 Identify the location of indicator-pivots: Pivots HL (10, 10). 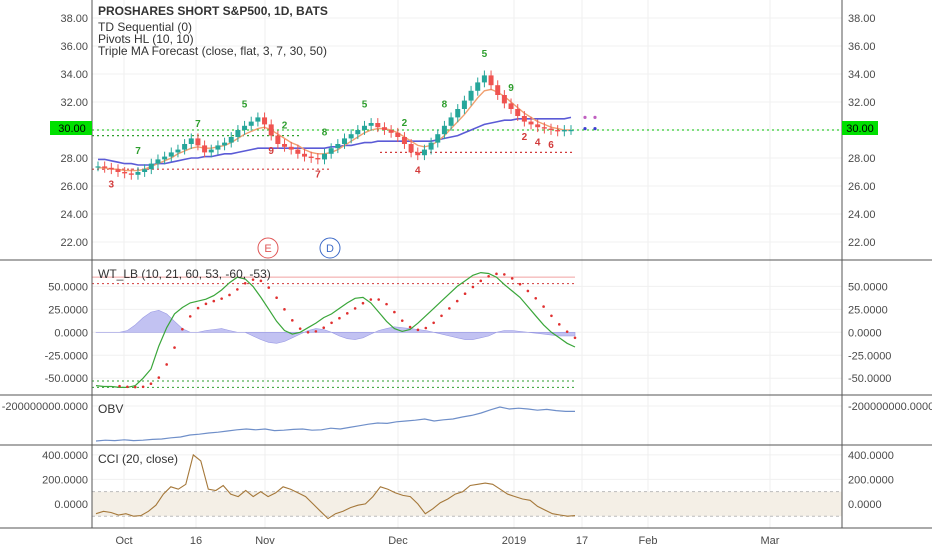
(146, 39).